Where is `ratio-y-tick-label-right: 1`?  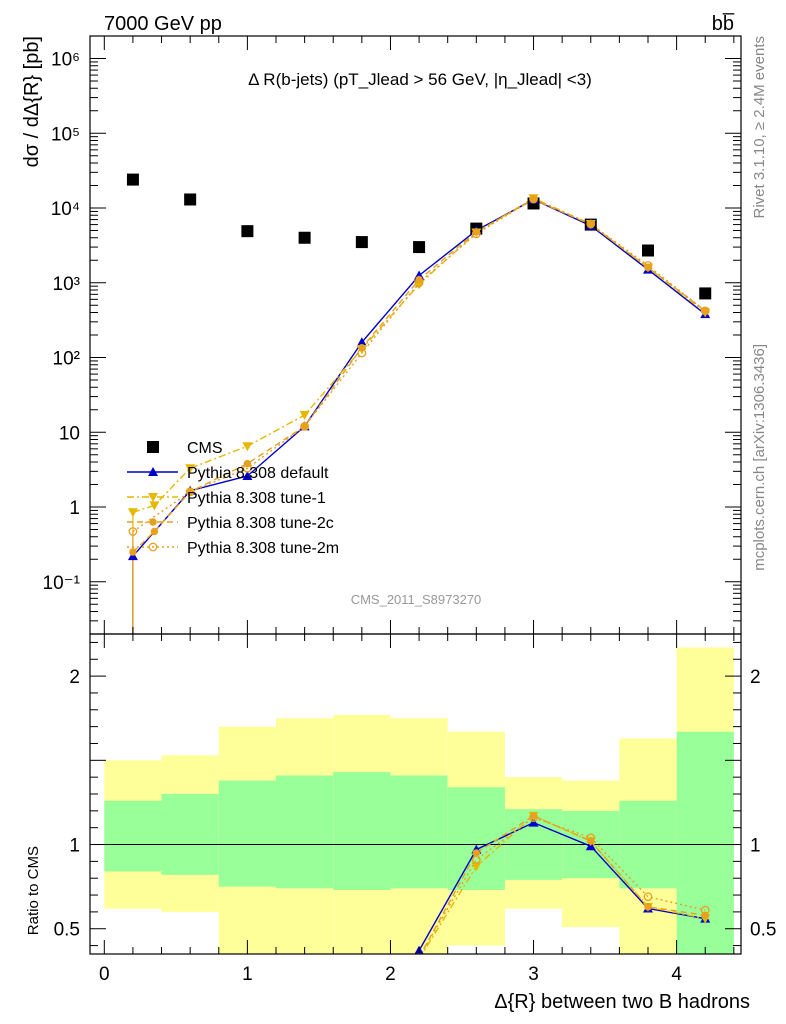
ratio-y-tick-label-right: 1 is located at coordinates (755, 846).